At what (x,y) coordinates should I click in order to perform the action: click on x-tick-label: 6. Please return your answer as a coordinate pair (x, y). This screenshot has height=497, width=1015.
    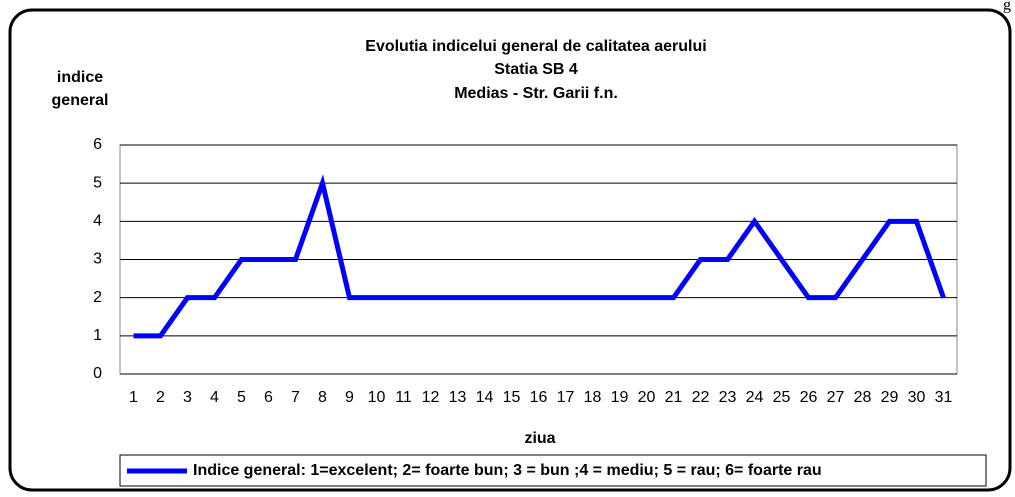
    Looking at the image, I should click on (268, 397).